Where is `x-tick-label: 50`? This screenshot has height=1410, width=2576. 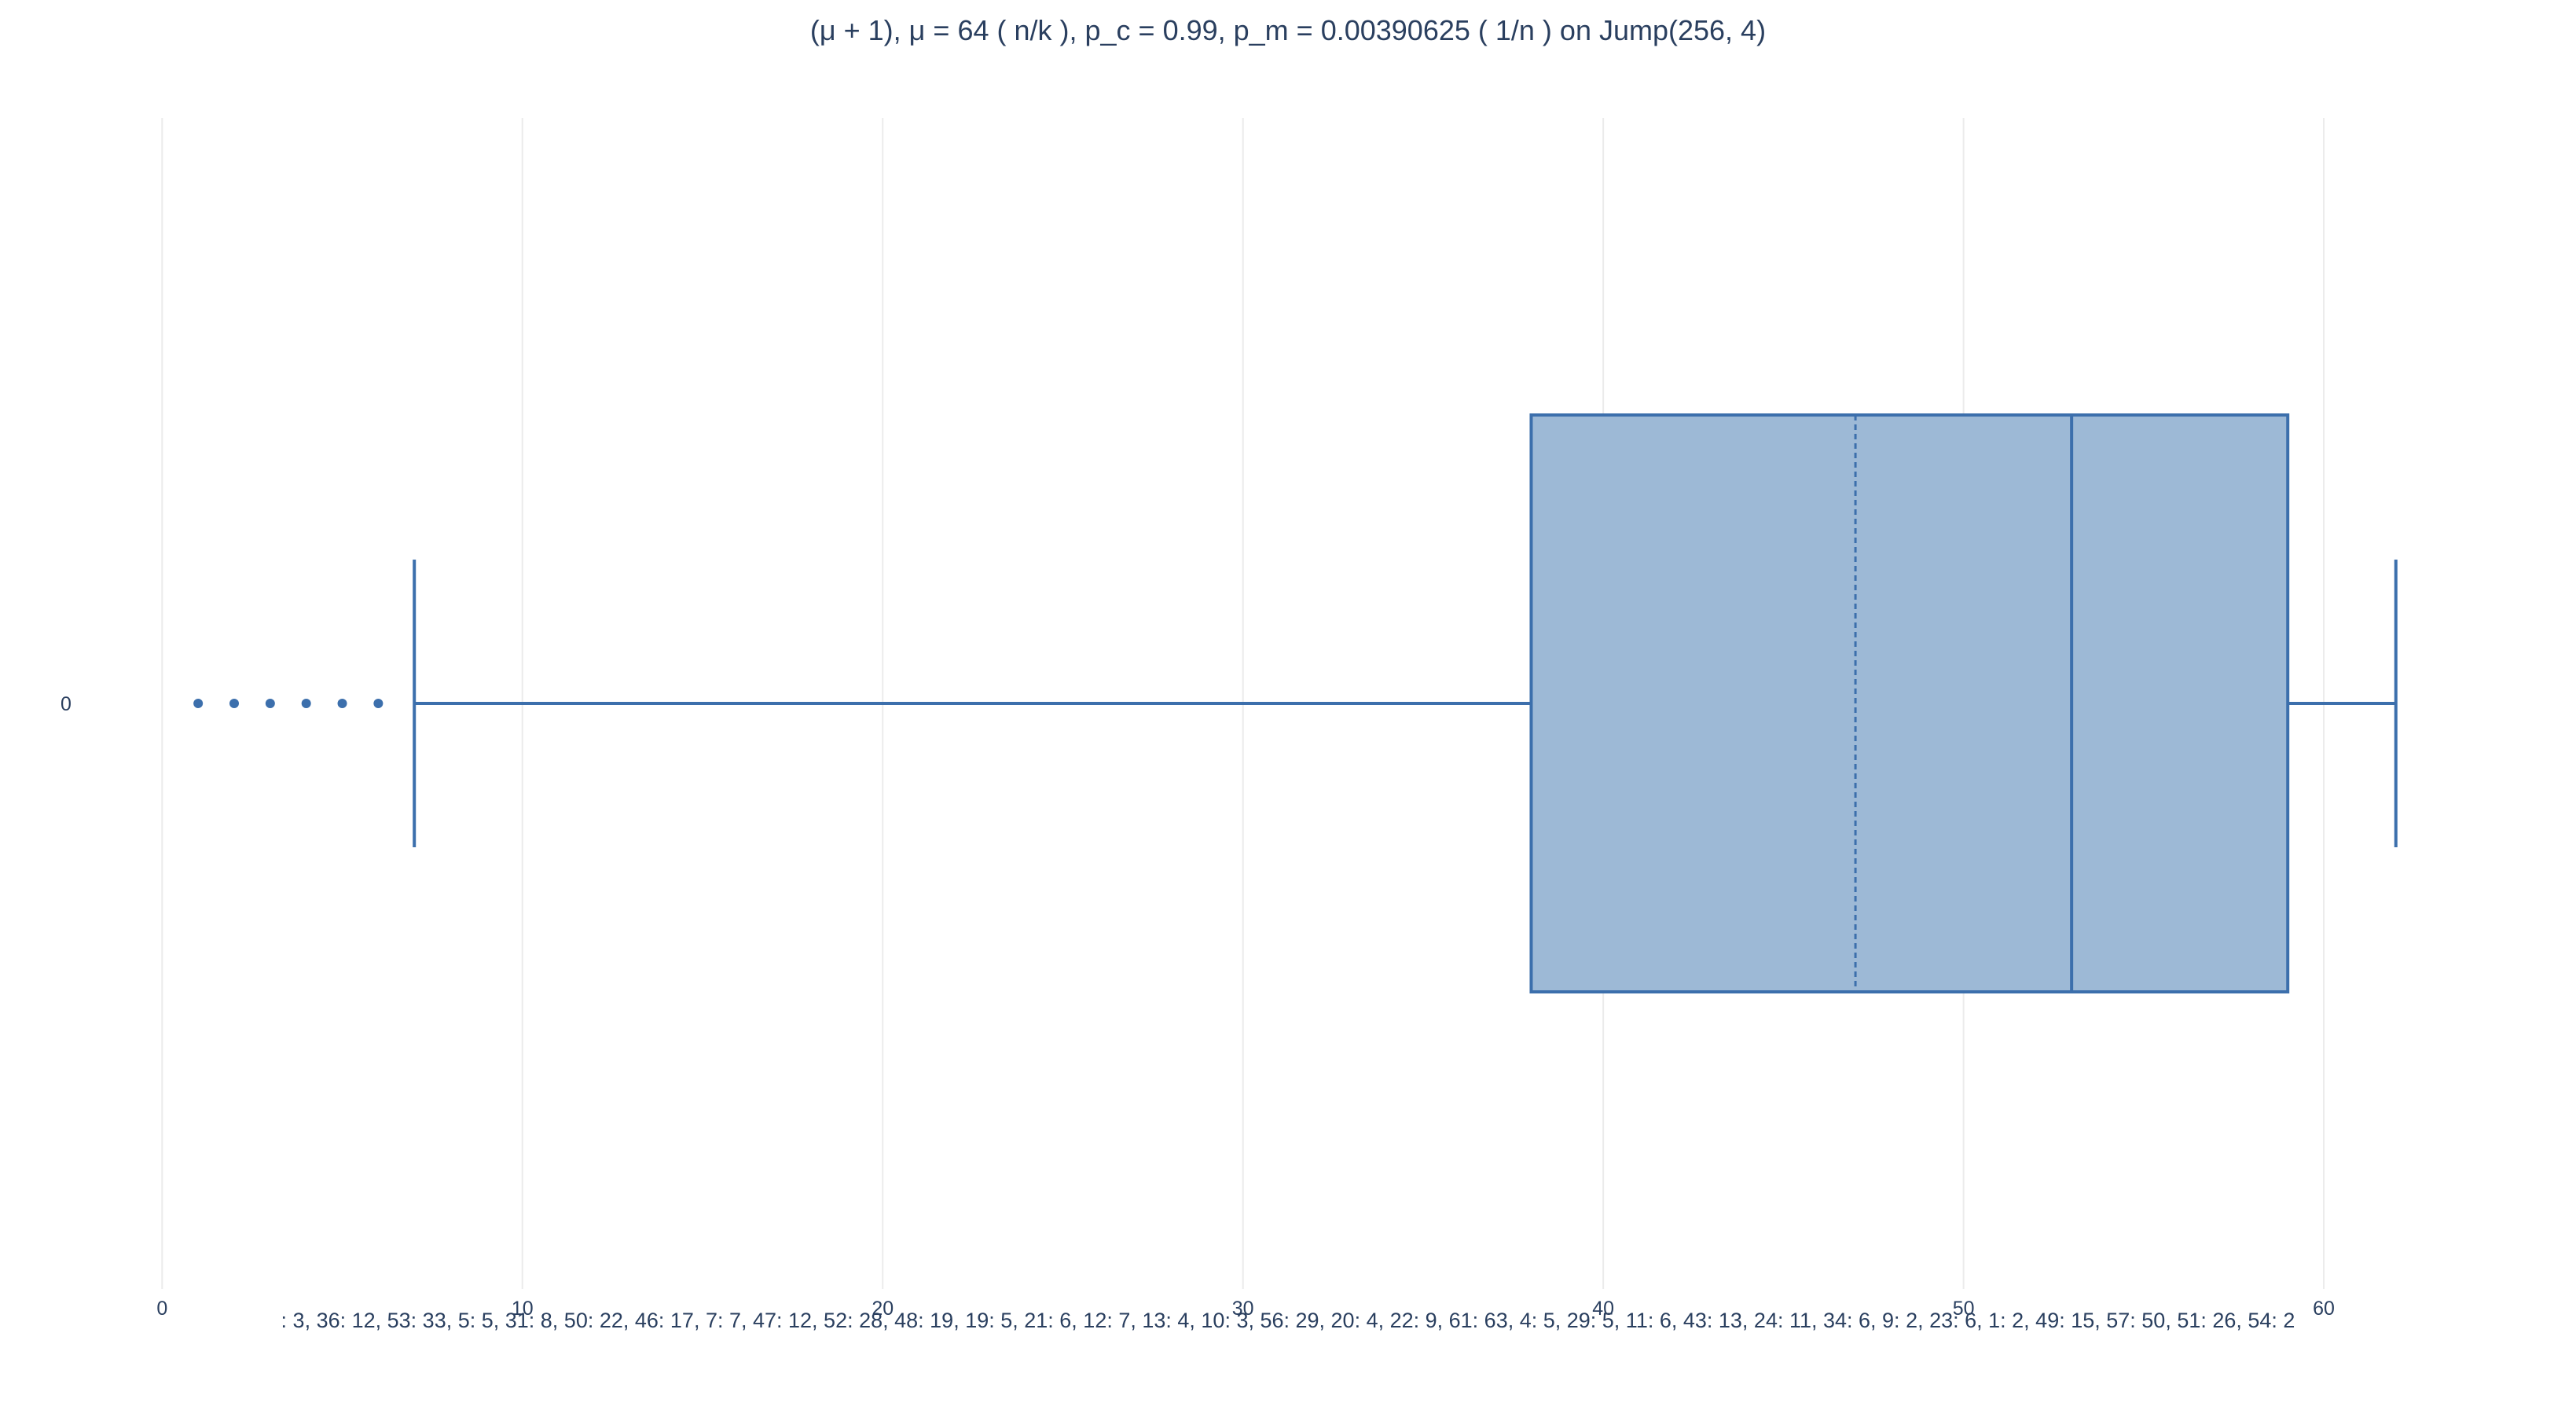 x-tick-label: 50 is located at coordinates (1964, 1309).